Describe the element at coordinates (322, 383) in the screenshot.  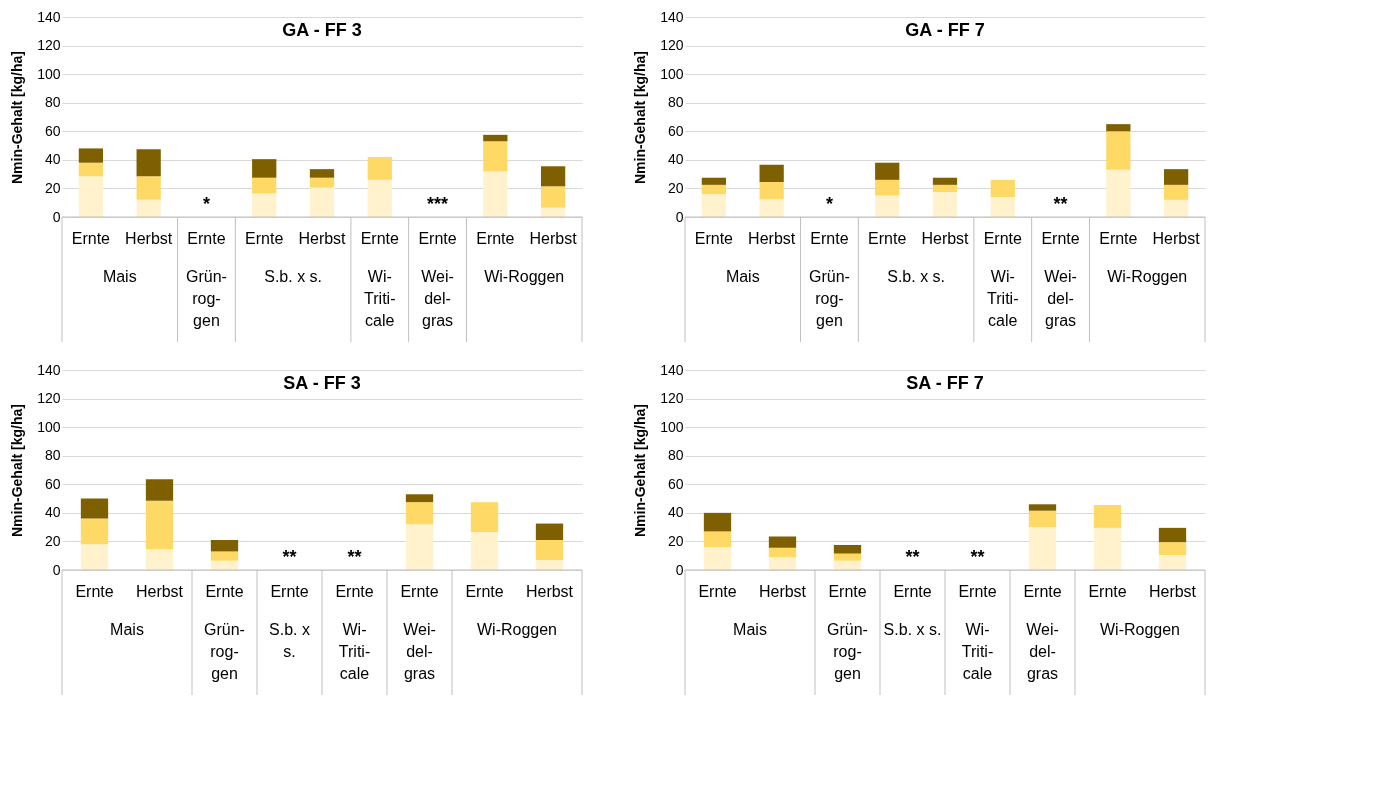
I see `chart-title: SA - FF 3` at that location.